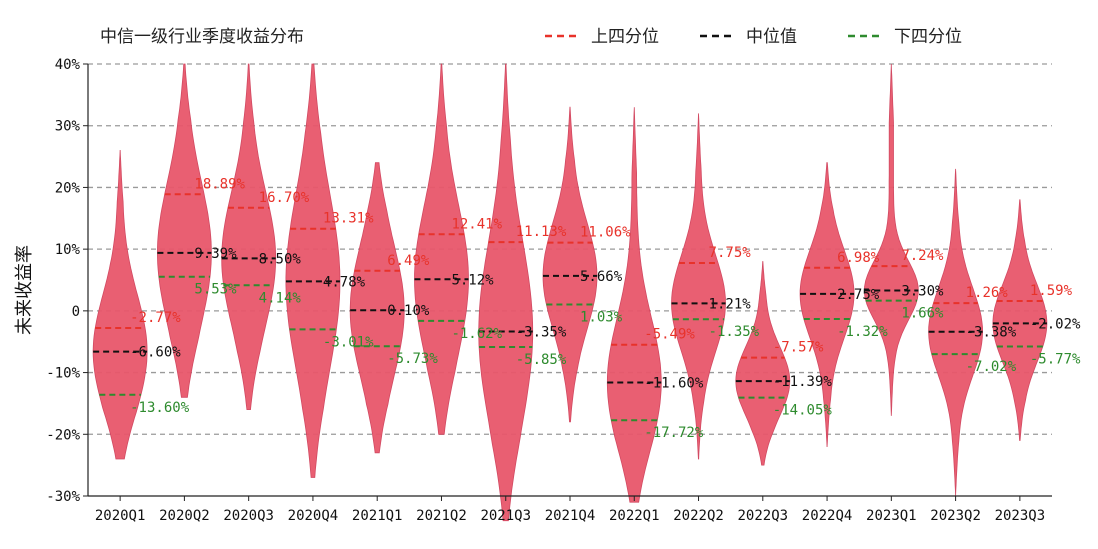 Image resolution: width=1098 pixels, height=549 pixels. What do you see at coordinates (280, 259) in the screenshot?
I see `median-label: 8.50%` at bounding box center [280, 259].